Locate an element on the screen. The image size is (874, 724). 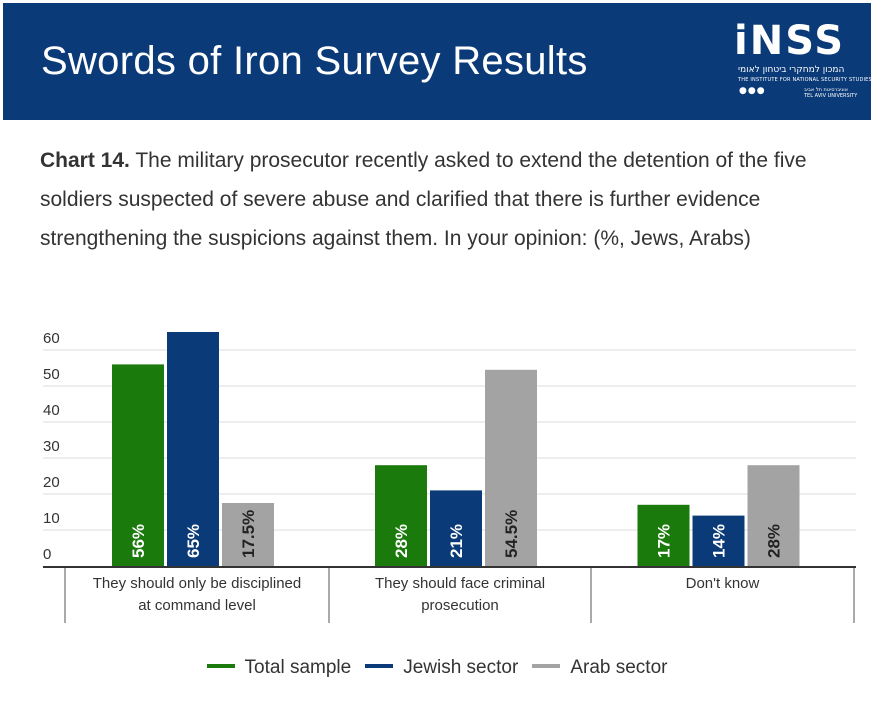
logo-wordmark: iNSS is located at coordinates (790, 41).